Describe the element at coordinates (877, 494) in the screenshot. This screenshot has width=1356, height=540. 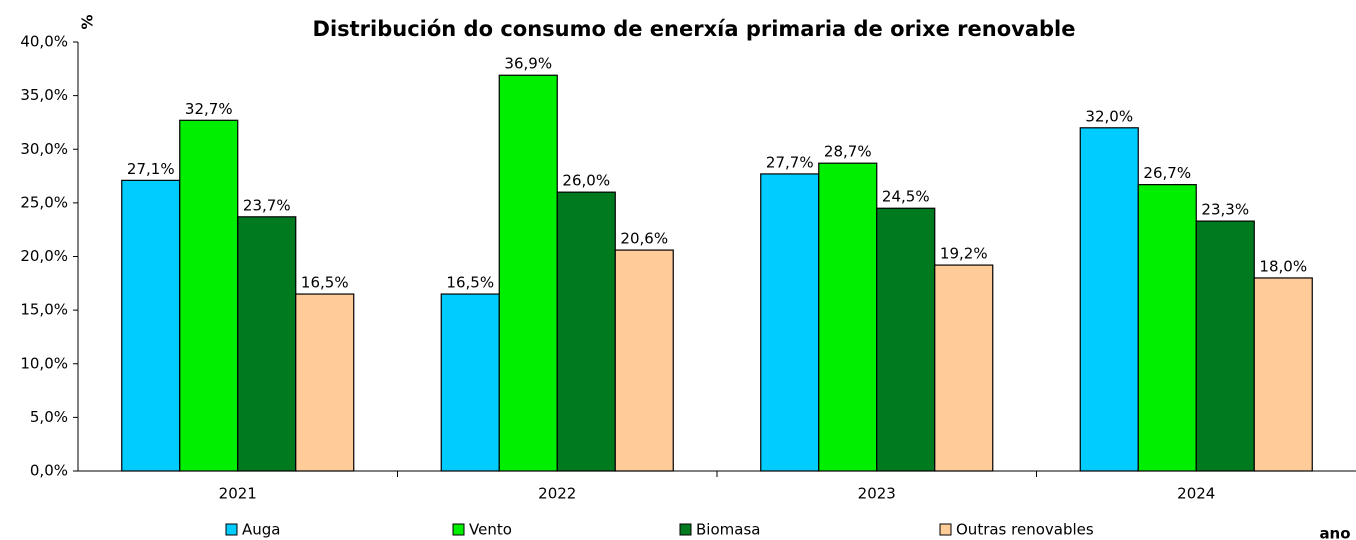
I see `x-tick-label: 2023` at that location.